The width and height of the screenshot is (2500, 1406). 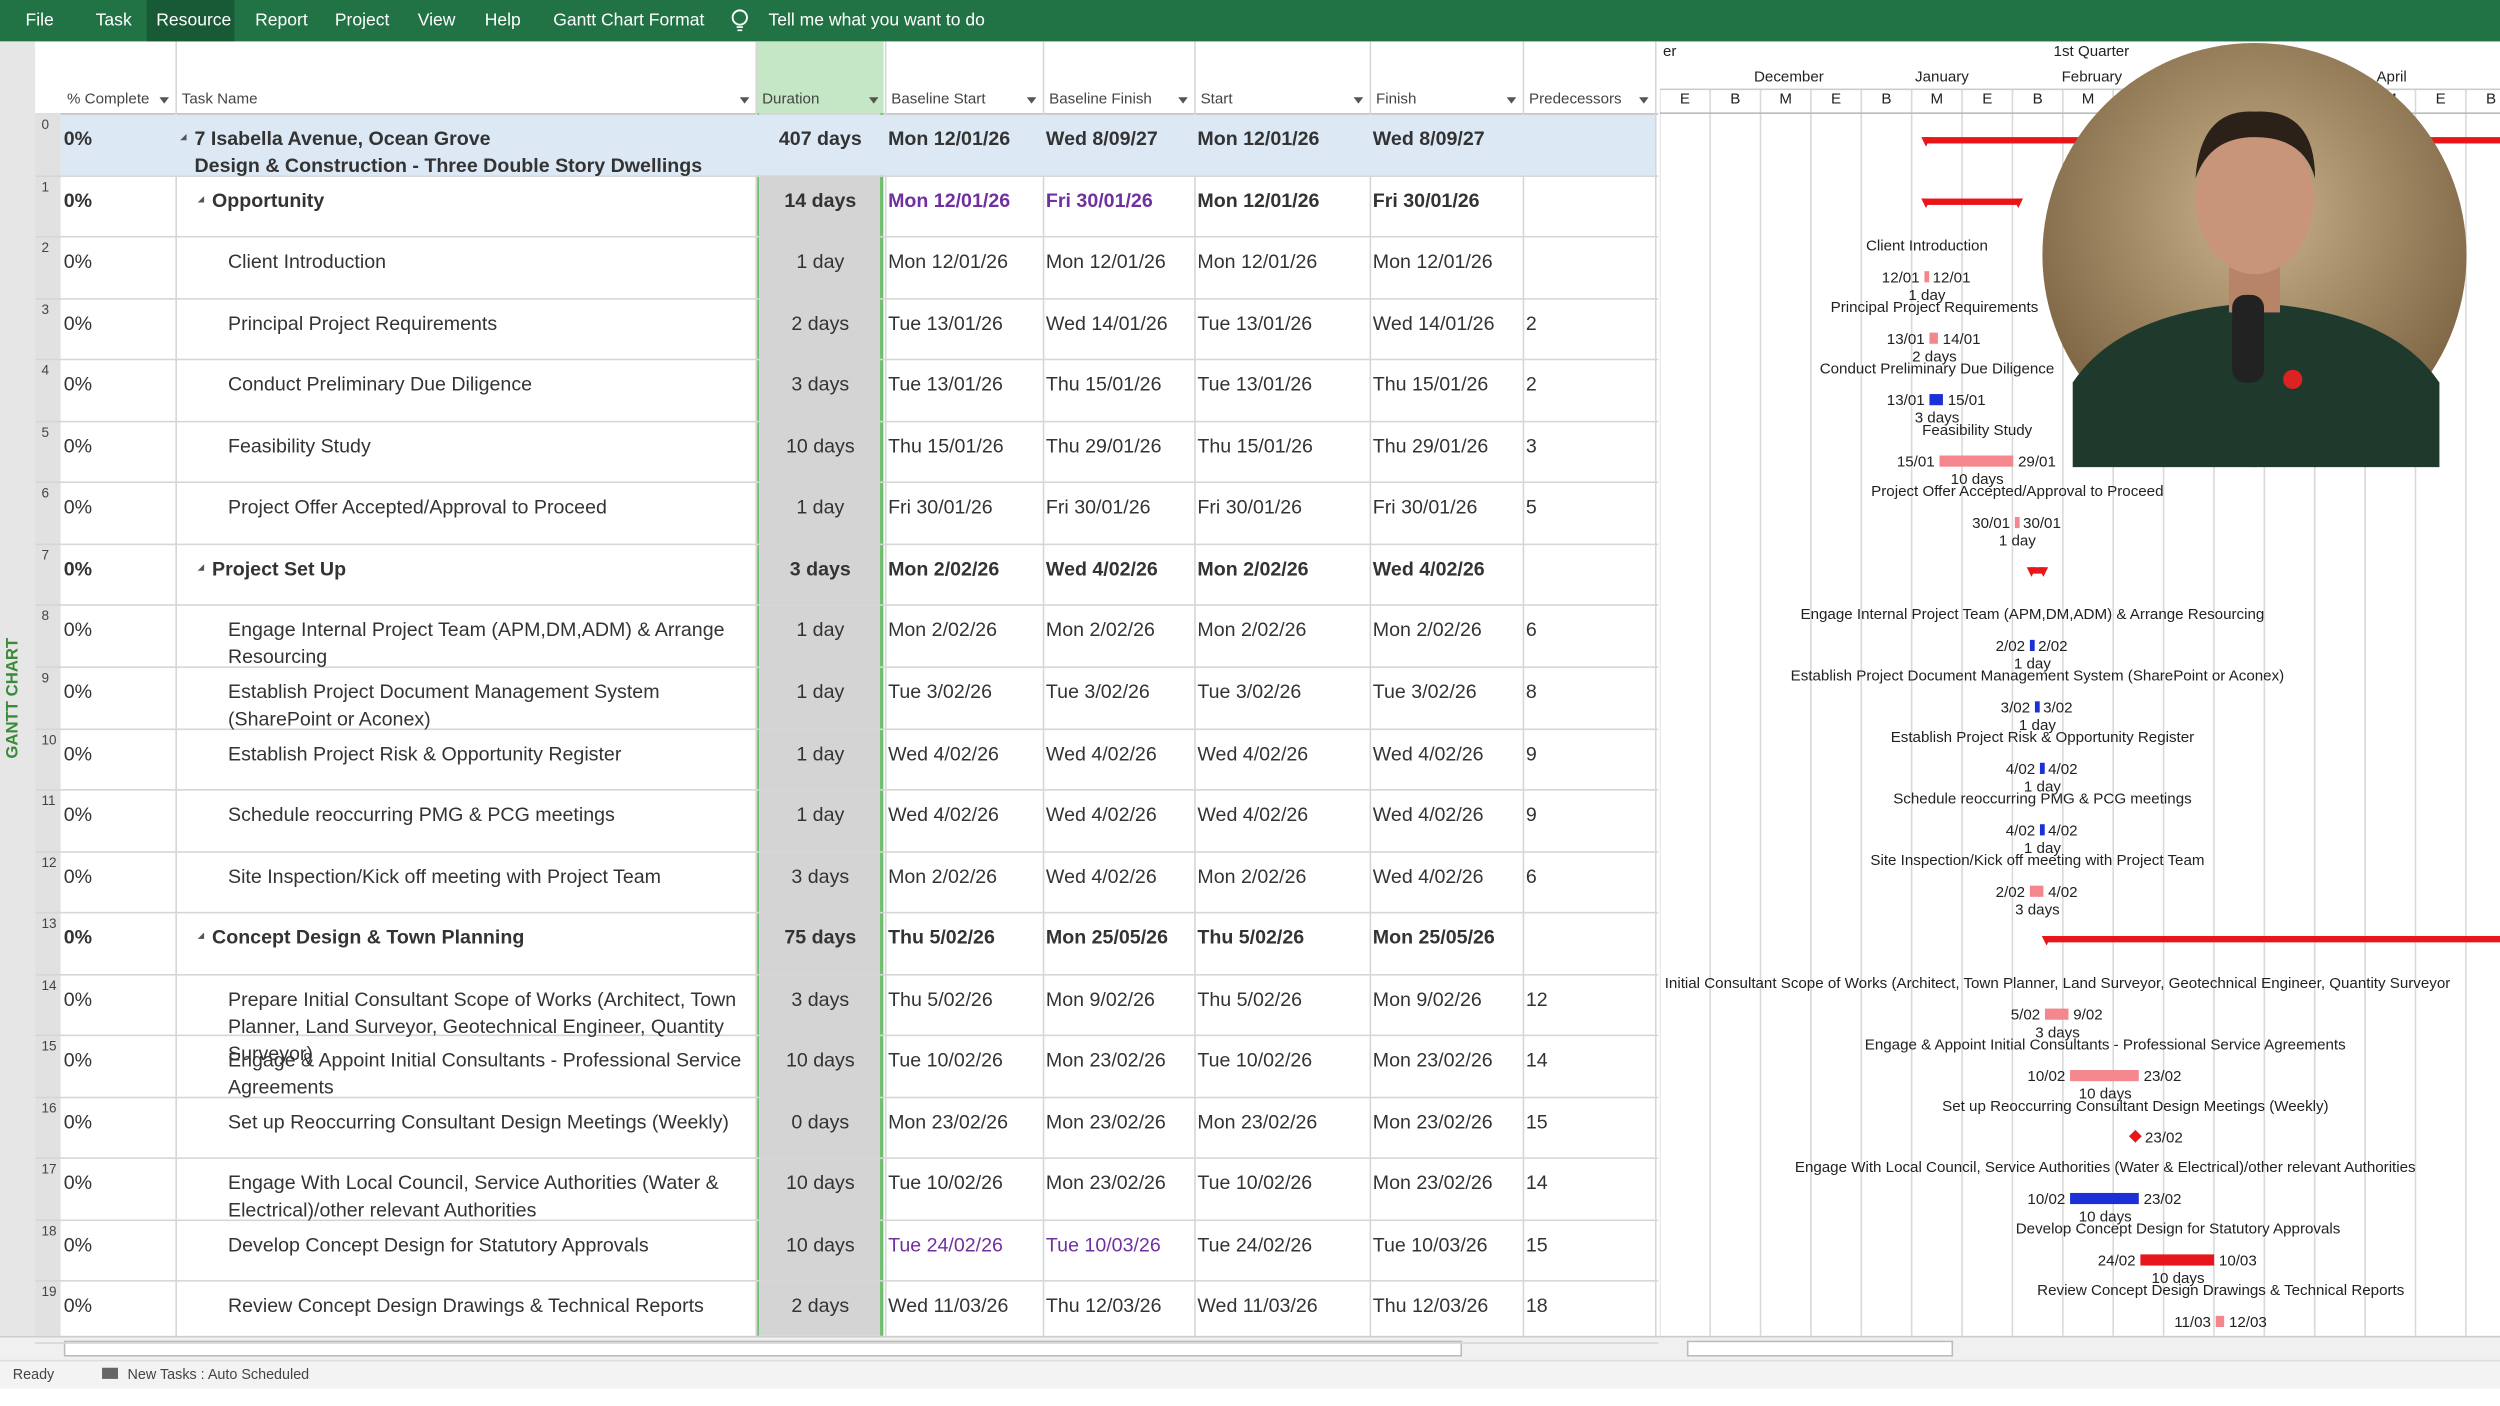 I want to click on menu-item: File, so click(x=39, y=21).